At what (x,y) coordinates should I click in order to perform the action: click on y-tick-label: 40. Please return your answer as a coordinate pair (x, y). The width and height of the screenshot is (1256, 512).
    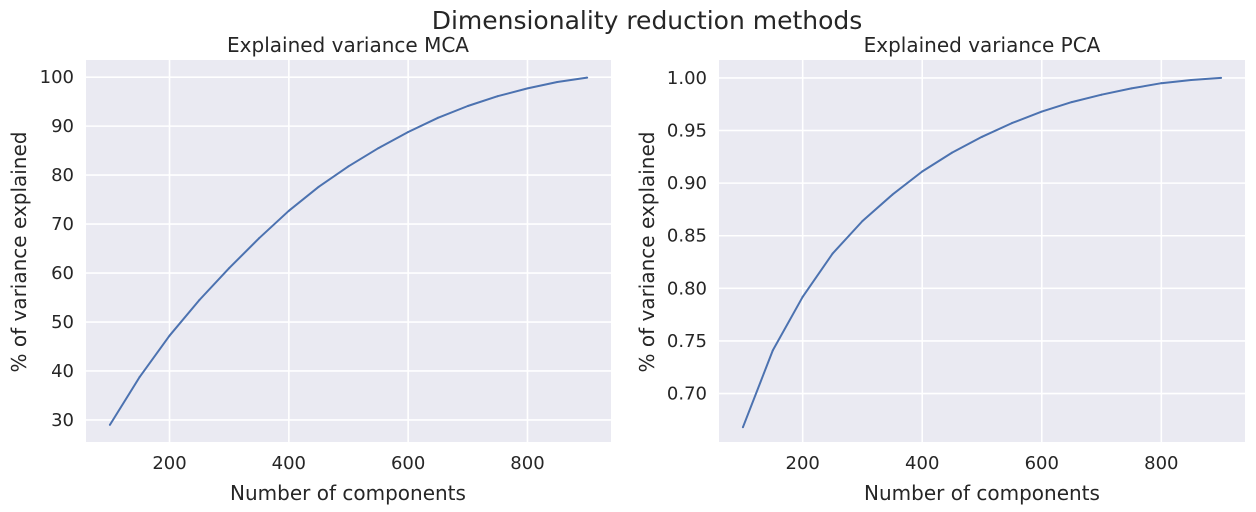
    Looking at the image, I should click on (62, 371).